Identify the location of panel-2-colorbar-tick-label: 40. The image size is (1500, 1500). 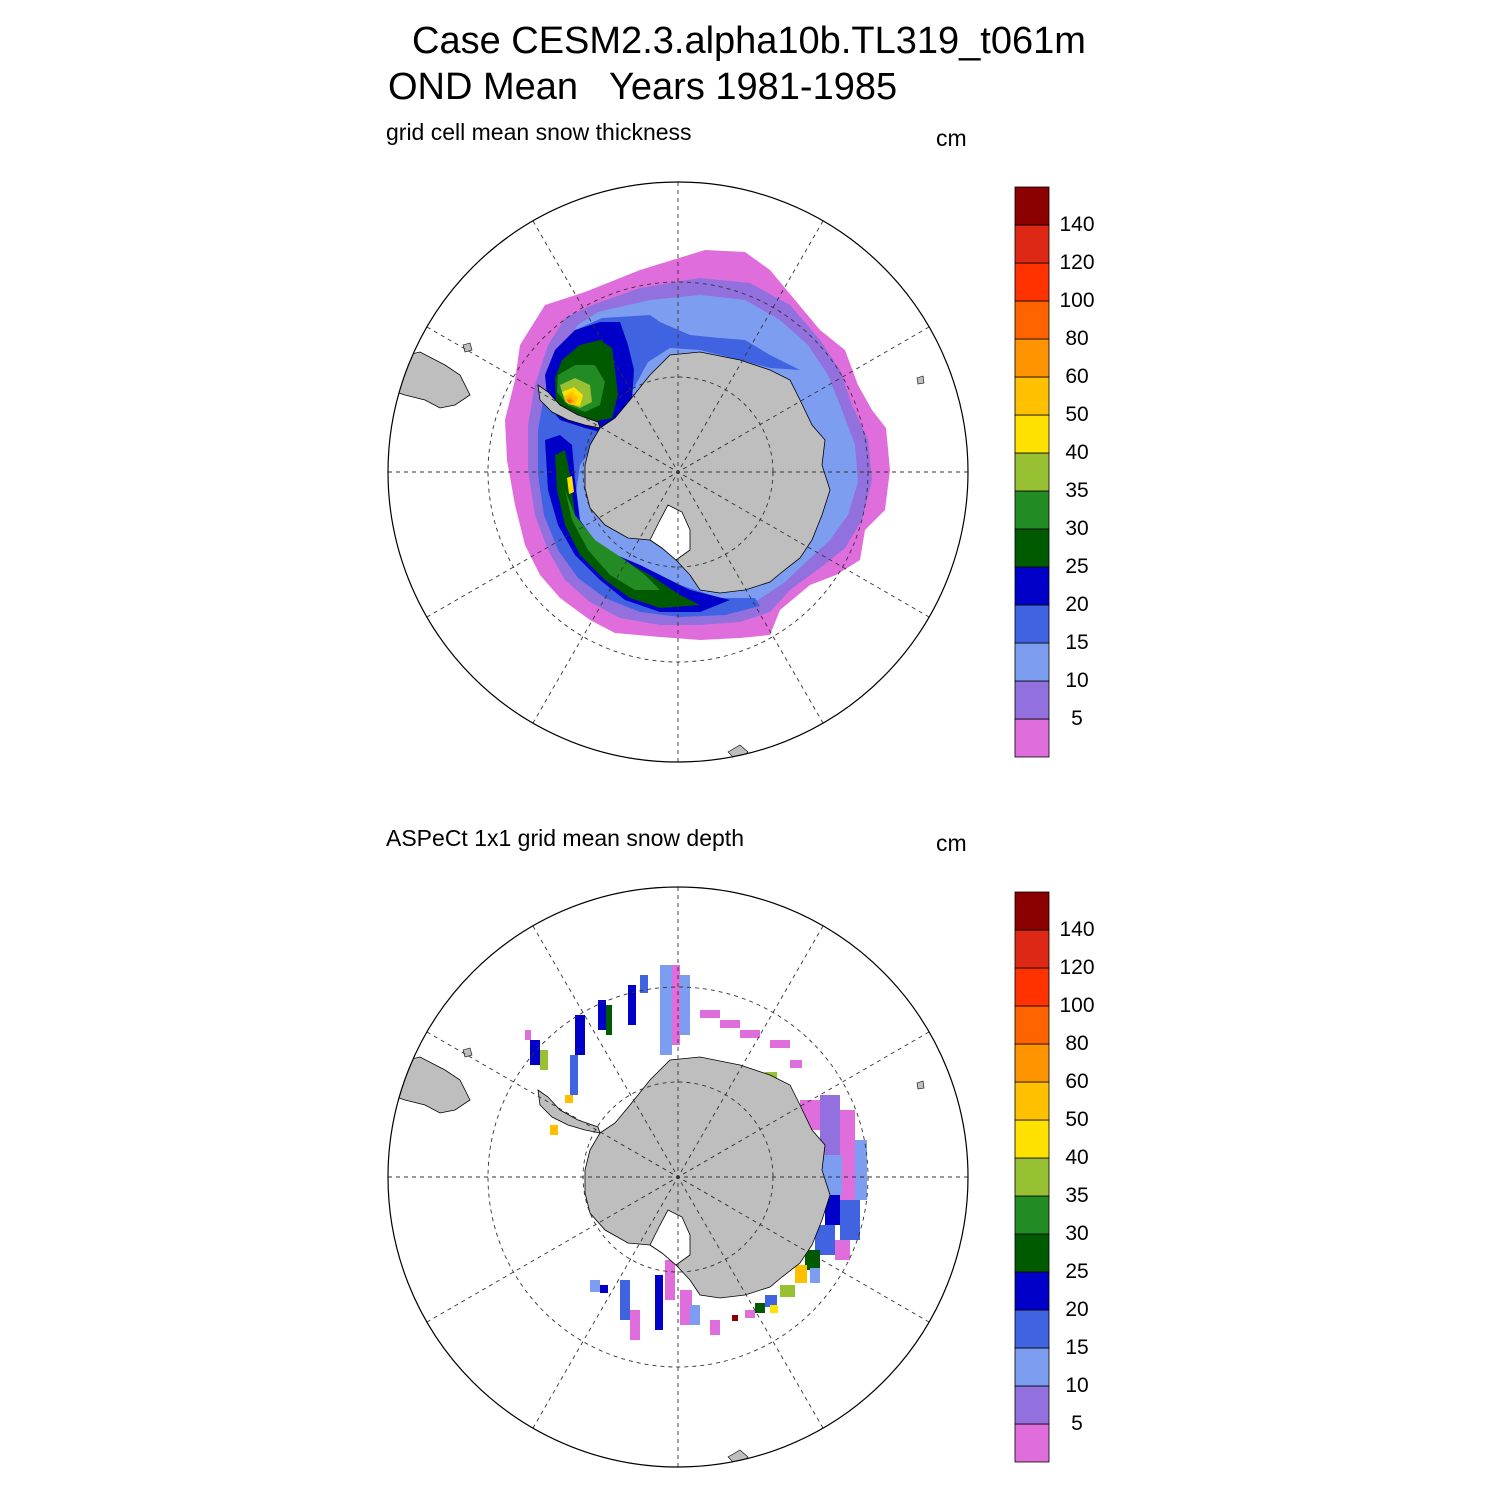
(1077, 1157).